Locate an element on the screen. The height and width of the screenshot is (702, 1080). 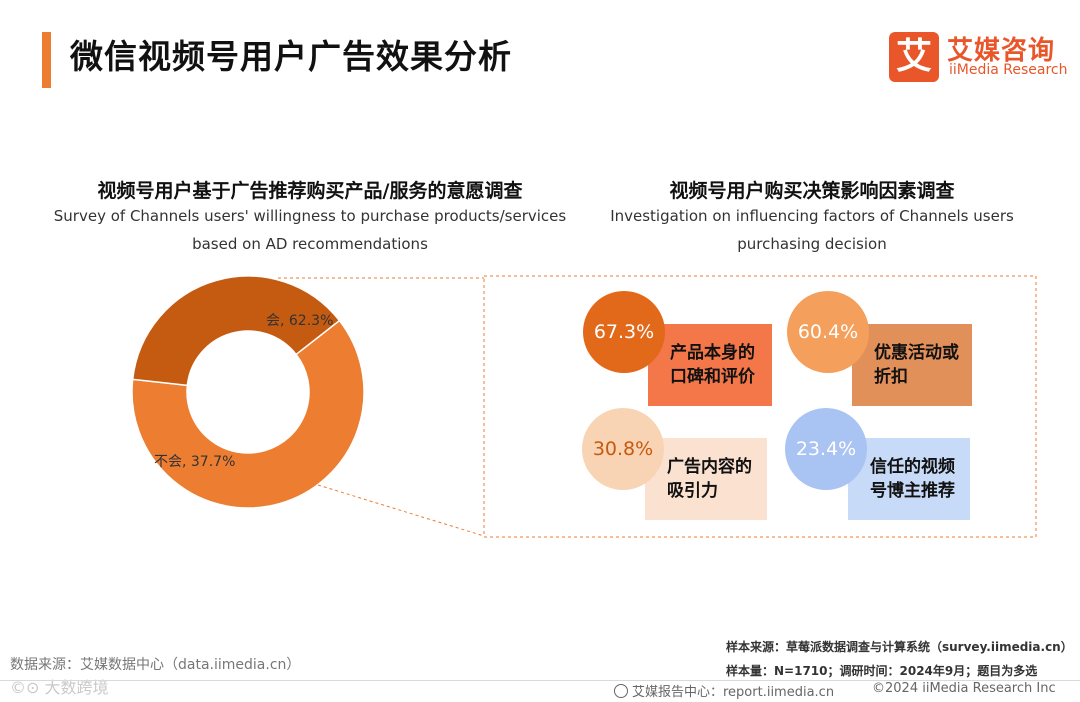
right-chart-title: 视频号用户购买决策影响因素调查 is located at coordinates (812, 191).